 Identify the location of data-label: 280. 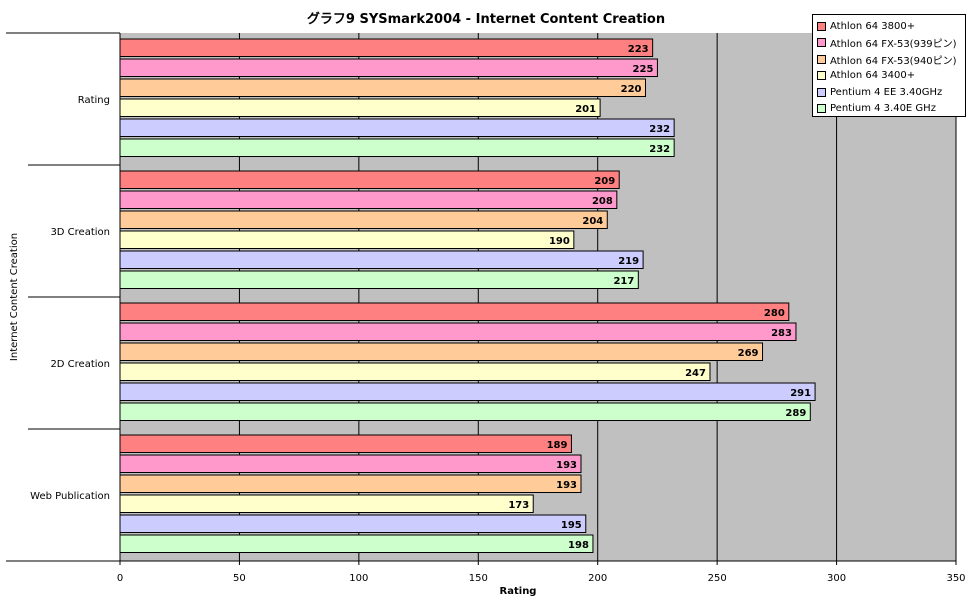
(774, 313).